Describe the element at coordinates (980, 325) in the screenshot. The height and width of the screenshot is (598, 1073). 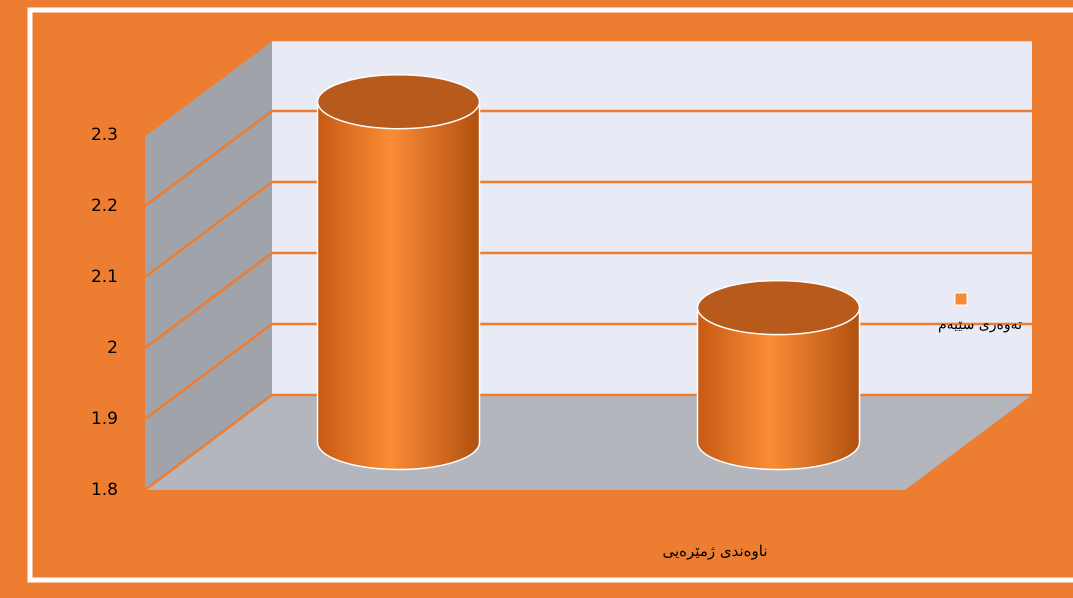
I see `legend-label: تەوەری سێیەم` at that location.